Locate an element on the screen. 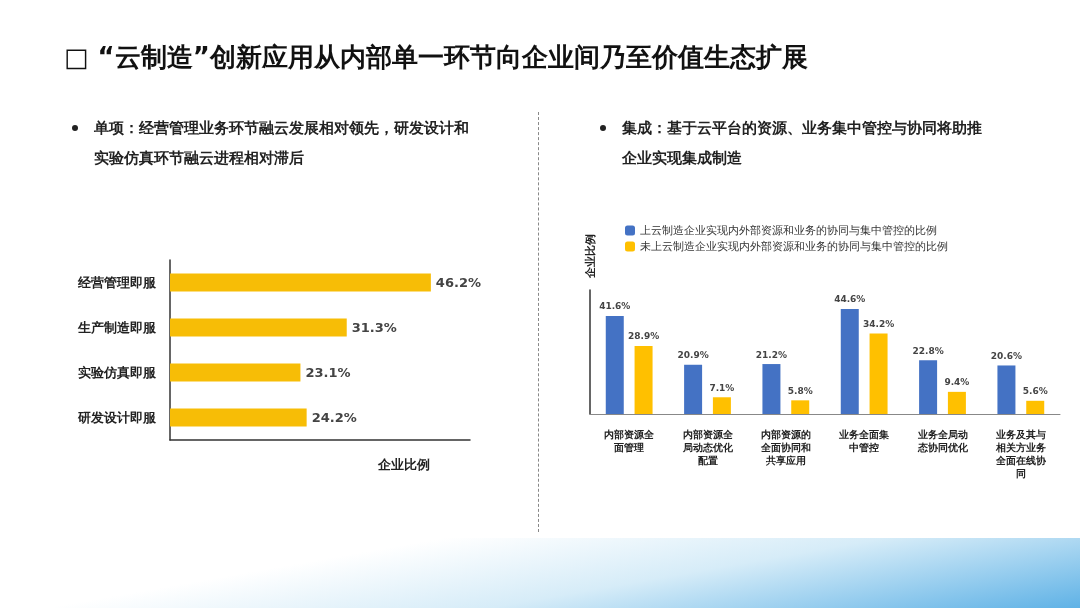 This screenshot has width=1080, height=608. x-tick-label: 内部资源全局动态优化配置 is located at coordinates (707, 447).